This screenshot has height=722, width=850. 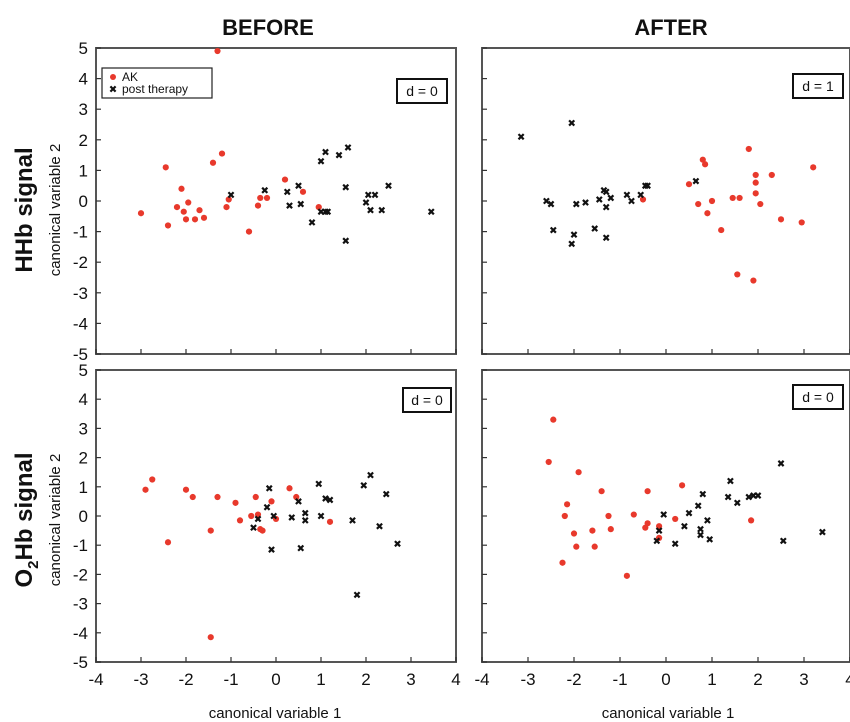 What do you see at coordinates (130, 77) in the screenshot?
I see `legend-label-ak: AK` at bounding box center [130, 77].